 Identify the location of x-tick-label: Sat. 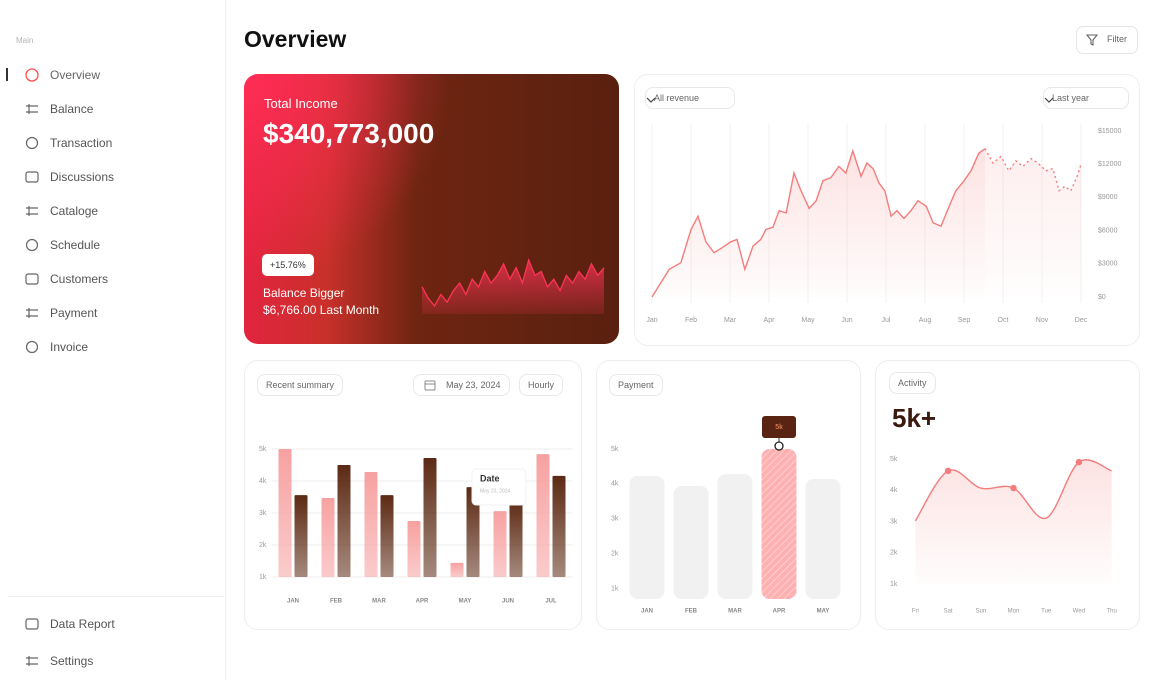
(948, 612).